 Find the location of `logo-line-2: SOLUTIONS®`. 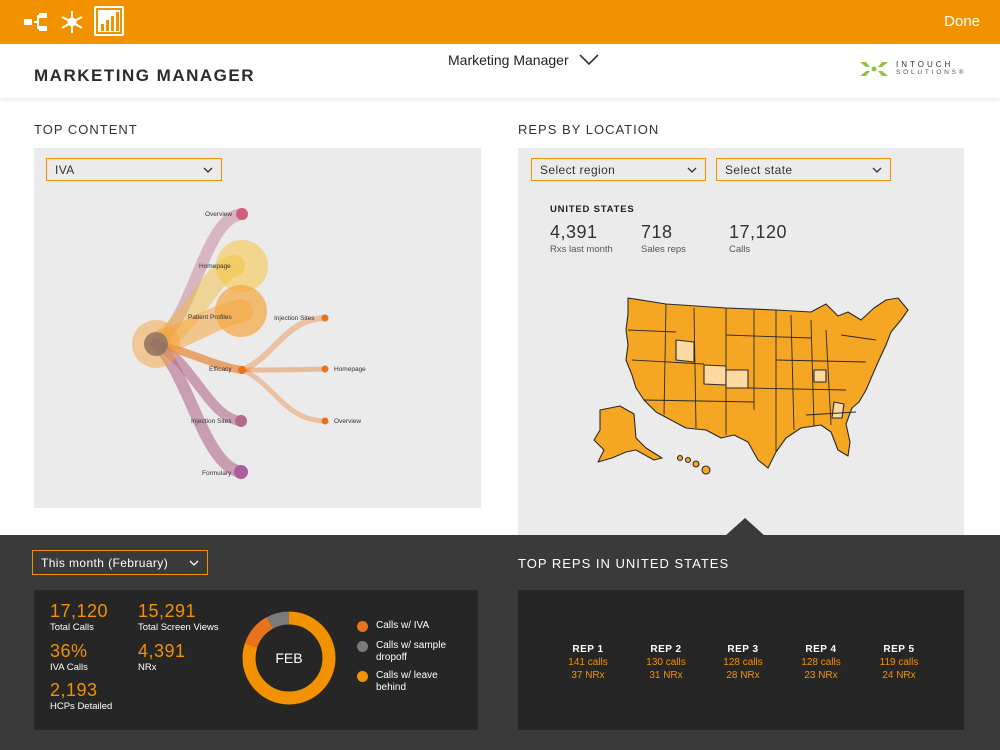

logo-line-2: SOLUTIONS® is located at coordinates (931, 72).